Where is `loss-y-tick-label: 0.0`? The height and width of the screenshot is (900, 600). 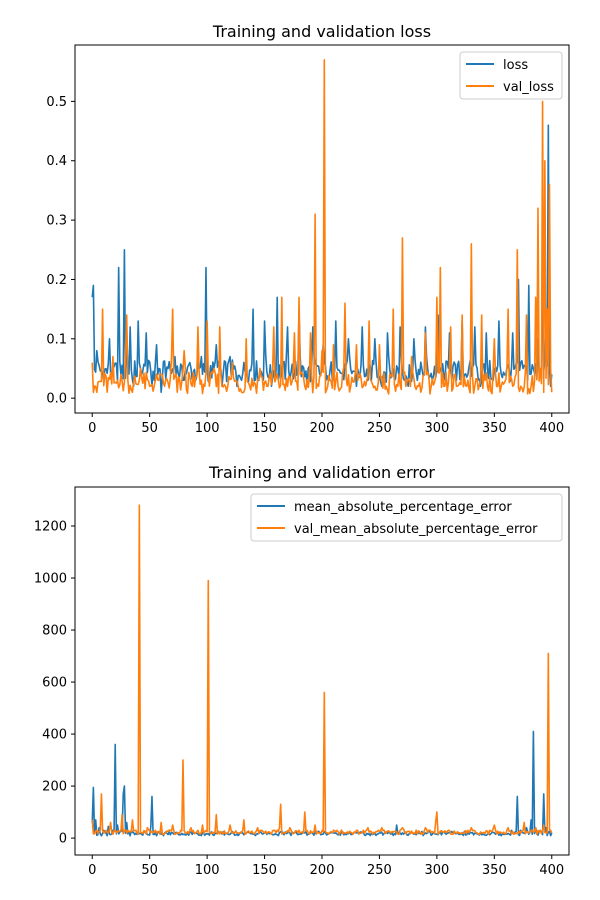
loss-y-tick-label: 0.0 is located at coordinates (56, 399).